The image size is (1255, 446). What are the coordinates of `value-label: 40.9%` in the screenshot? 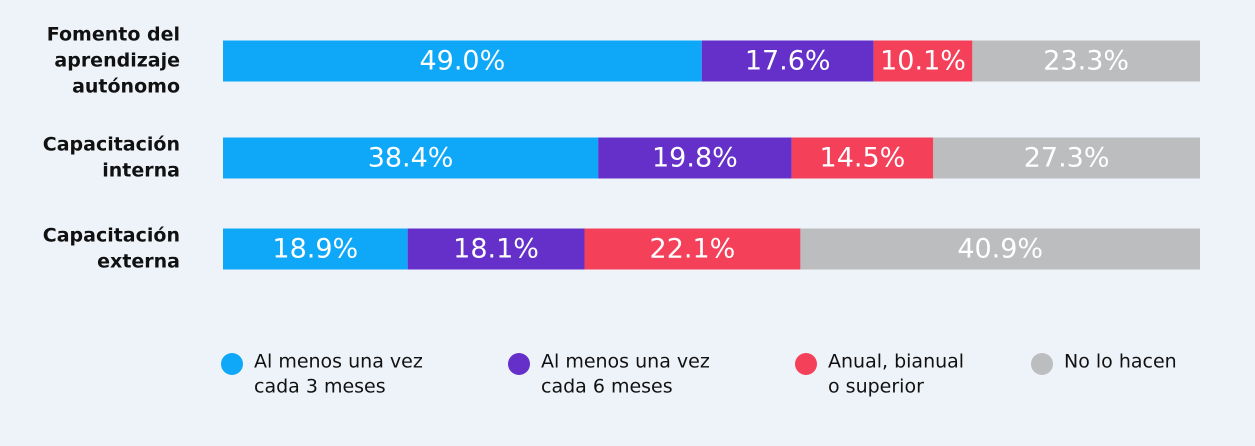 It's located at (1000, 249).